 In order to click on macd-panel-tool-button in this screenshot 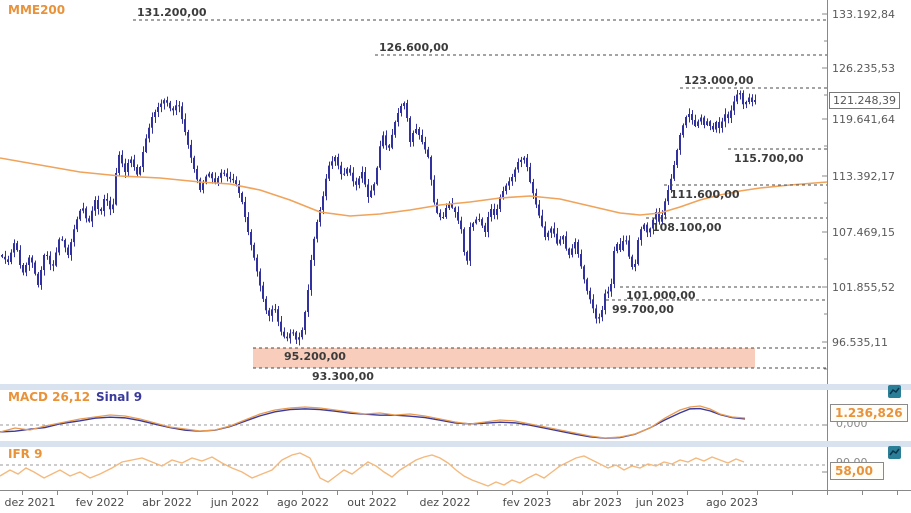, I will do `click(894, 391)`.